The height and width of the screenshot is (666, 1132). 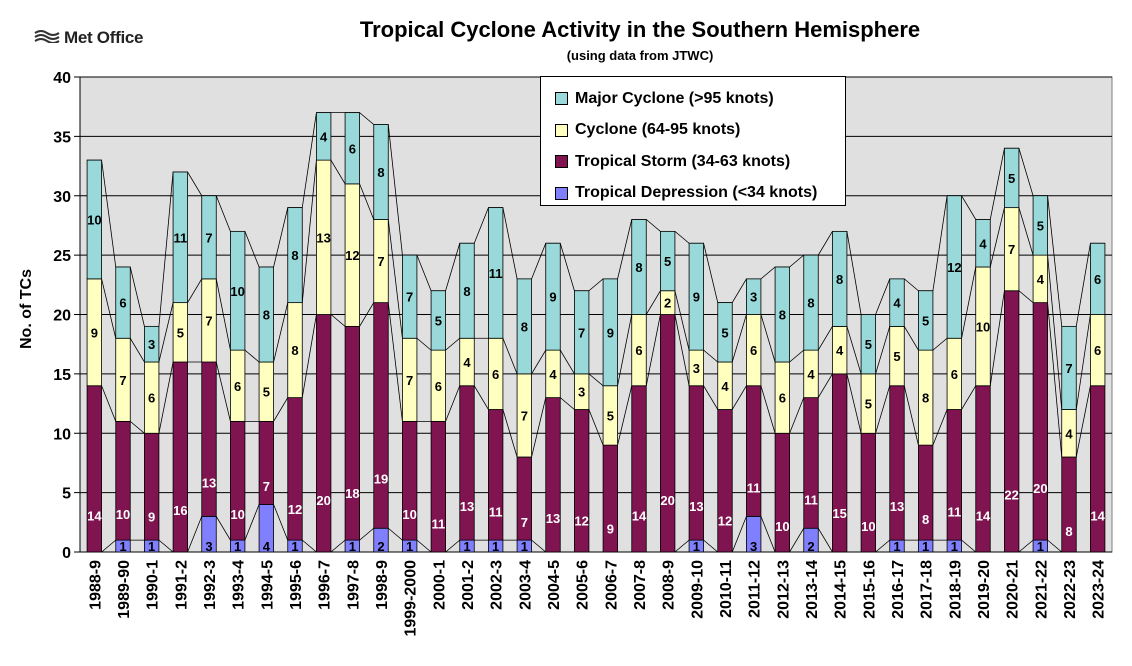 What do you see at coordinates (353, 585) in the screenshot?
I see `x-tick-label: 1997-8` at bounding box center [353, 585].